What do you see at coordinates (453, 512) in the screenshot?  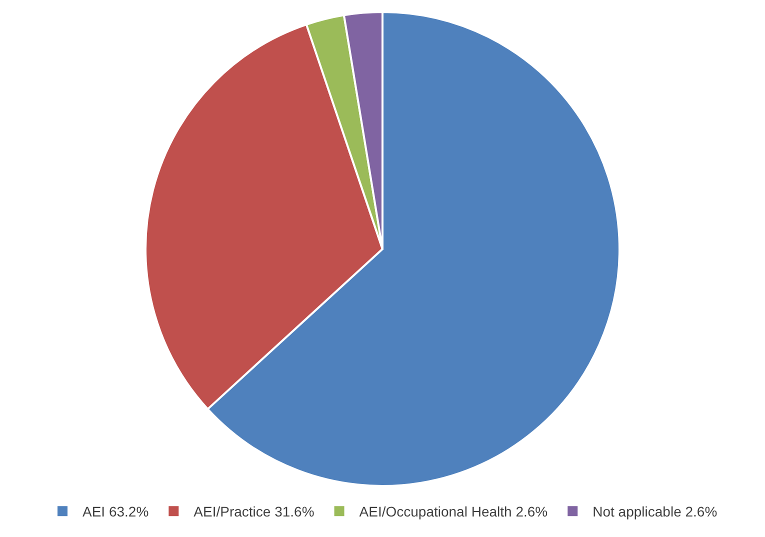 I see `legend-label: AEI/Occupational Health 2.6%` at bounding box center [453, 512].